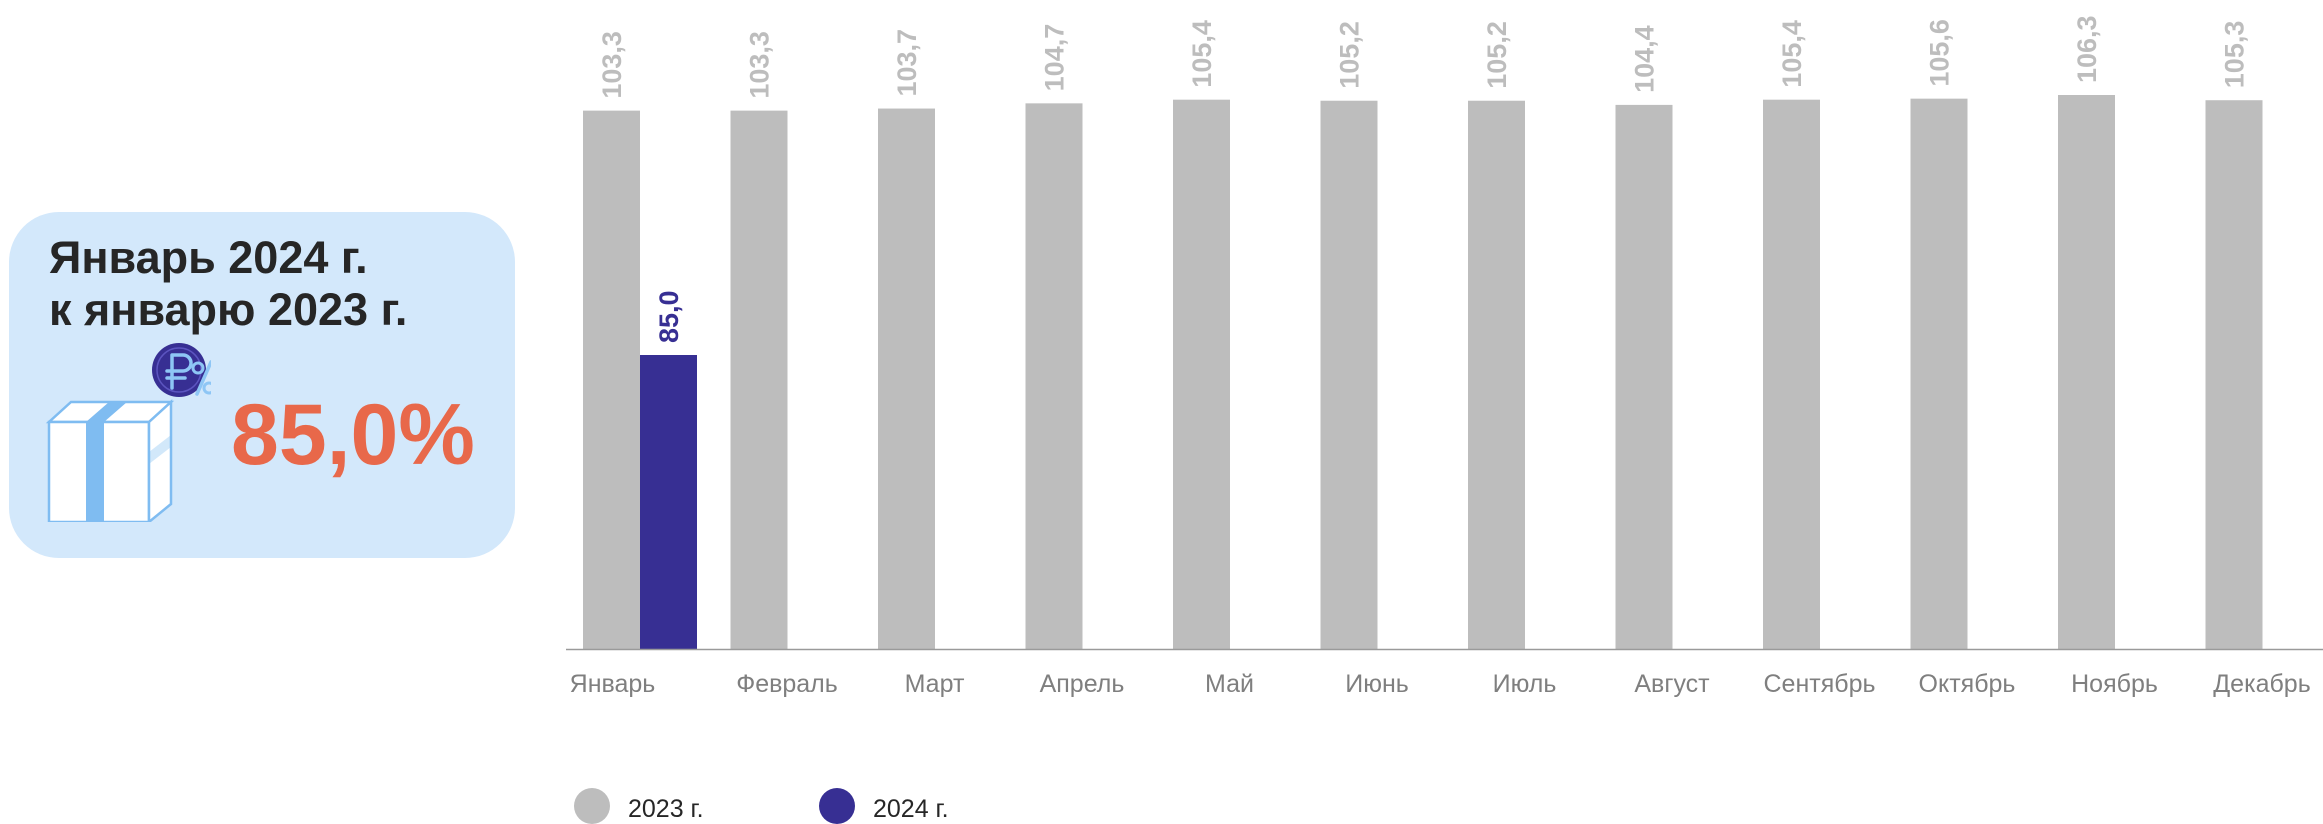 The width and height of the screenshot is (2323, 824). What do you see at coordinates (1497, 55) in the screenshot?
I see `value-label-2023-6: 105,2` at bounding box center [1497, 55].